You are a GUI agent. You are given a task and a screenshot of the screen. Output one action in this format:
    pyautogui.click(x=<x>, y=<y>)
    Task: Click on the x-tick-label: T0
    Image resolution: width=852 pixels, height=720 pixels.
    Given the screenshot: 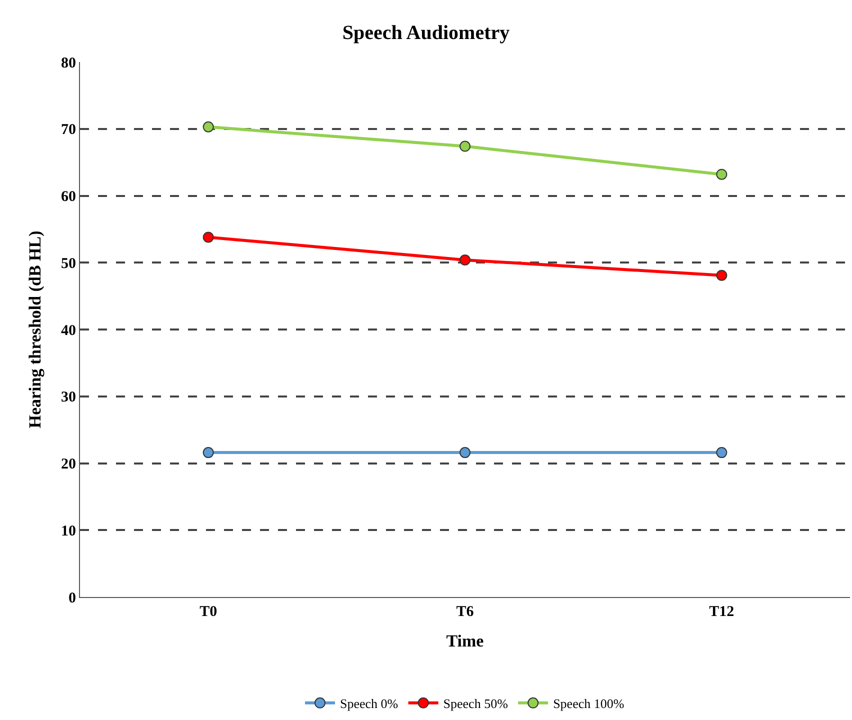 What is the action you would take?
    pyautogui.click(x=209, y=612)
    